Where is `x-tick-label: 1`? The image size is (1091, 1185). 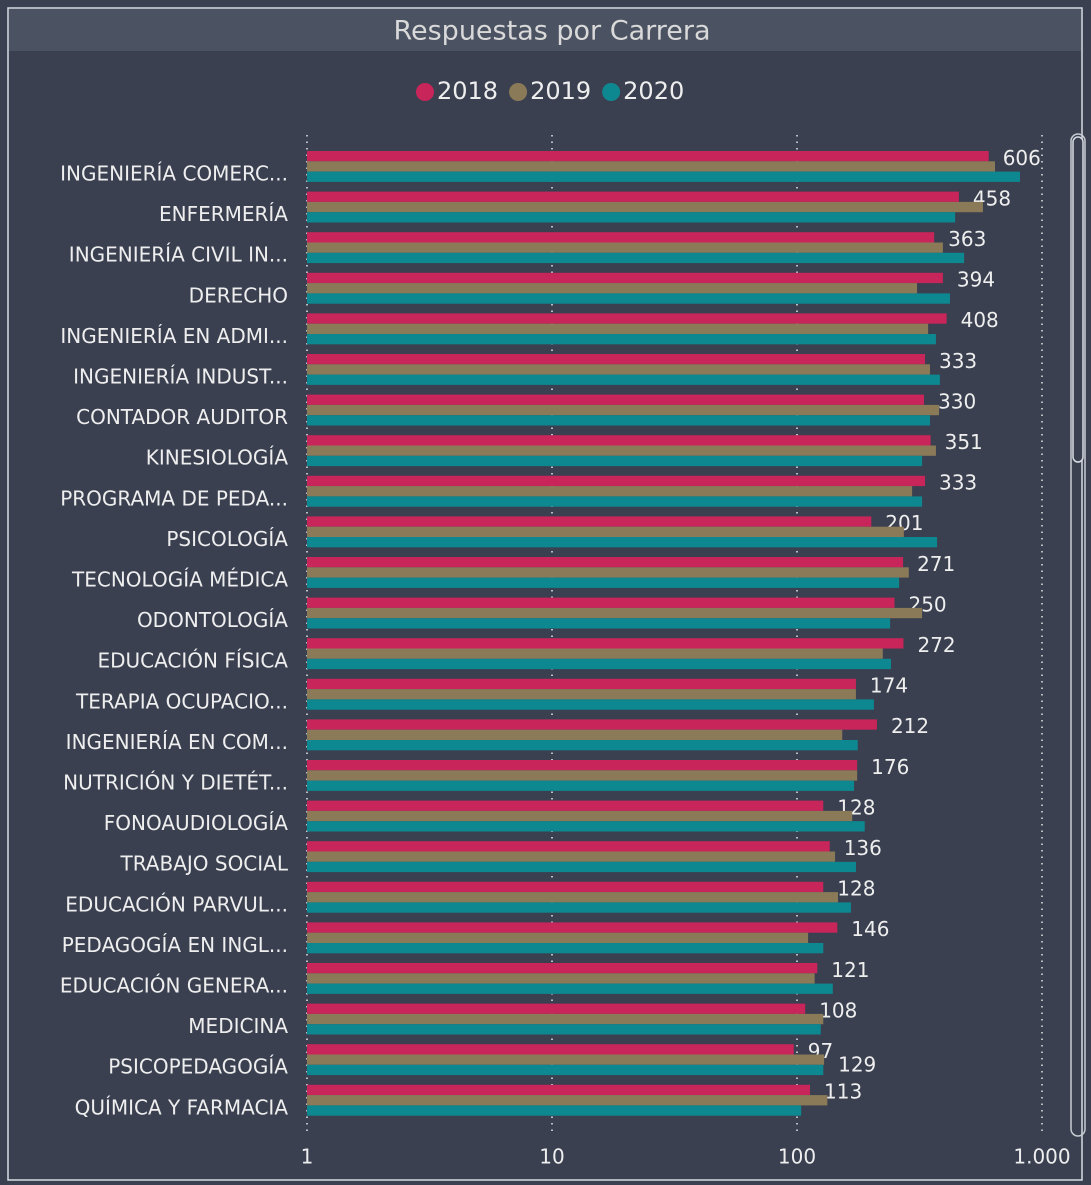 x-tick-label: 1 is located at coordinates (307, 1157).